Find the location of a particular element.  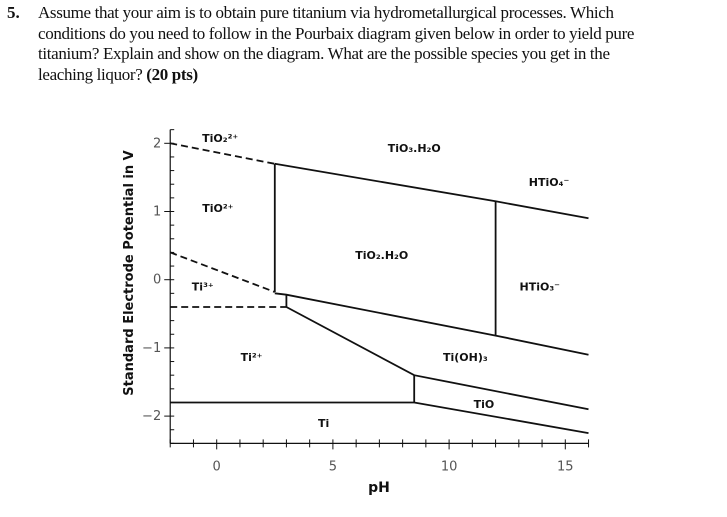

region-label: Ti is located at coordinates (323, 423).